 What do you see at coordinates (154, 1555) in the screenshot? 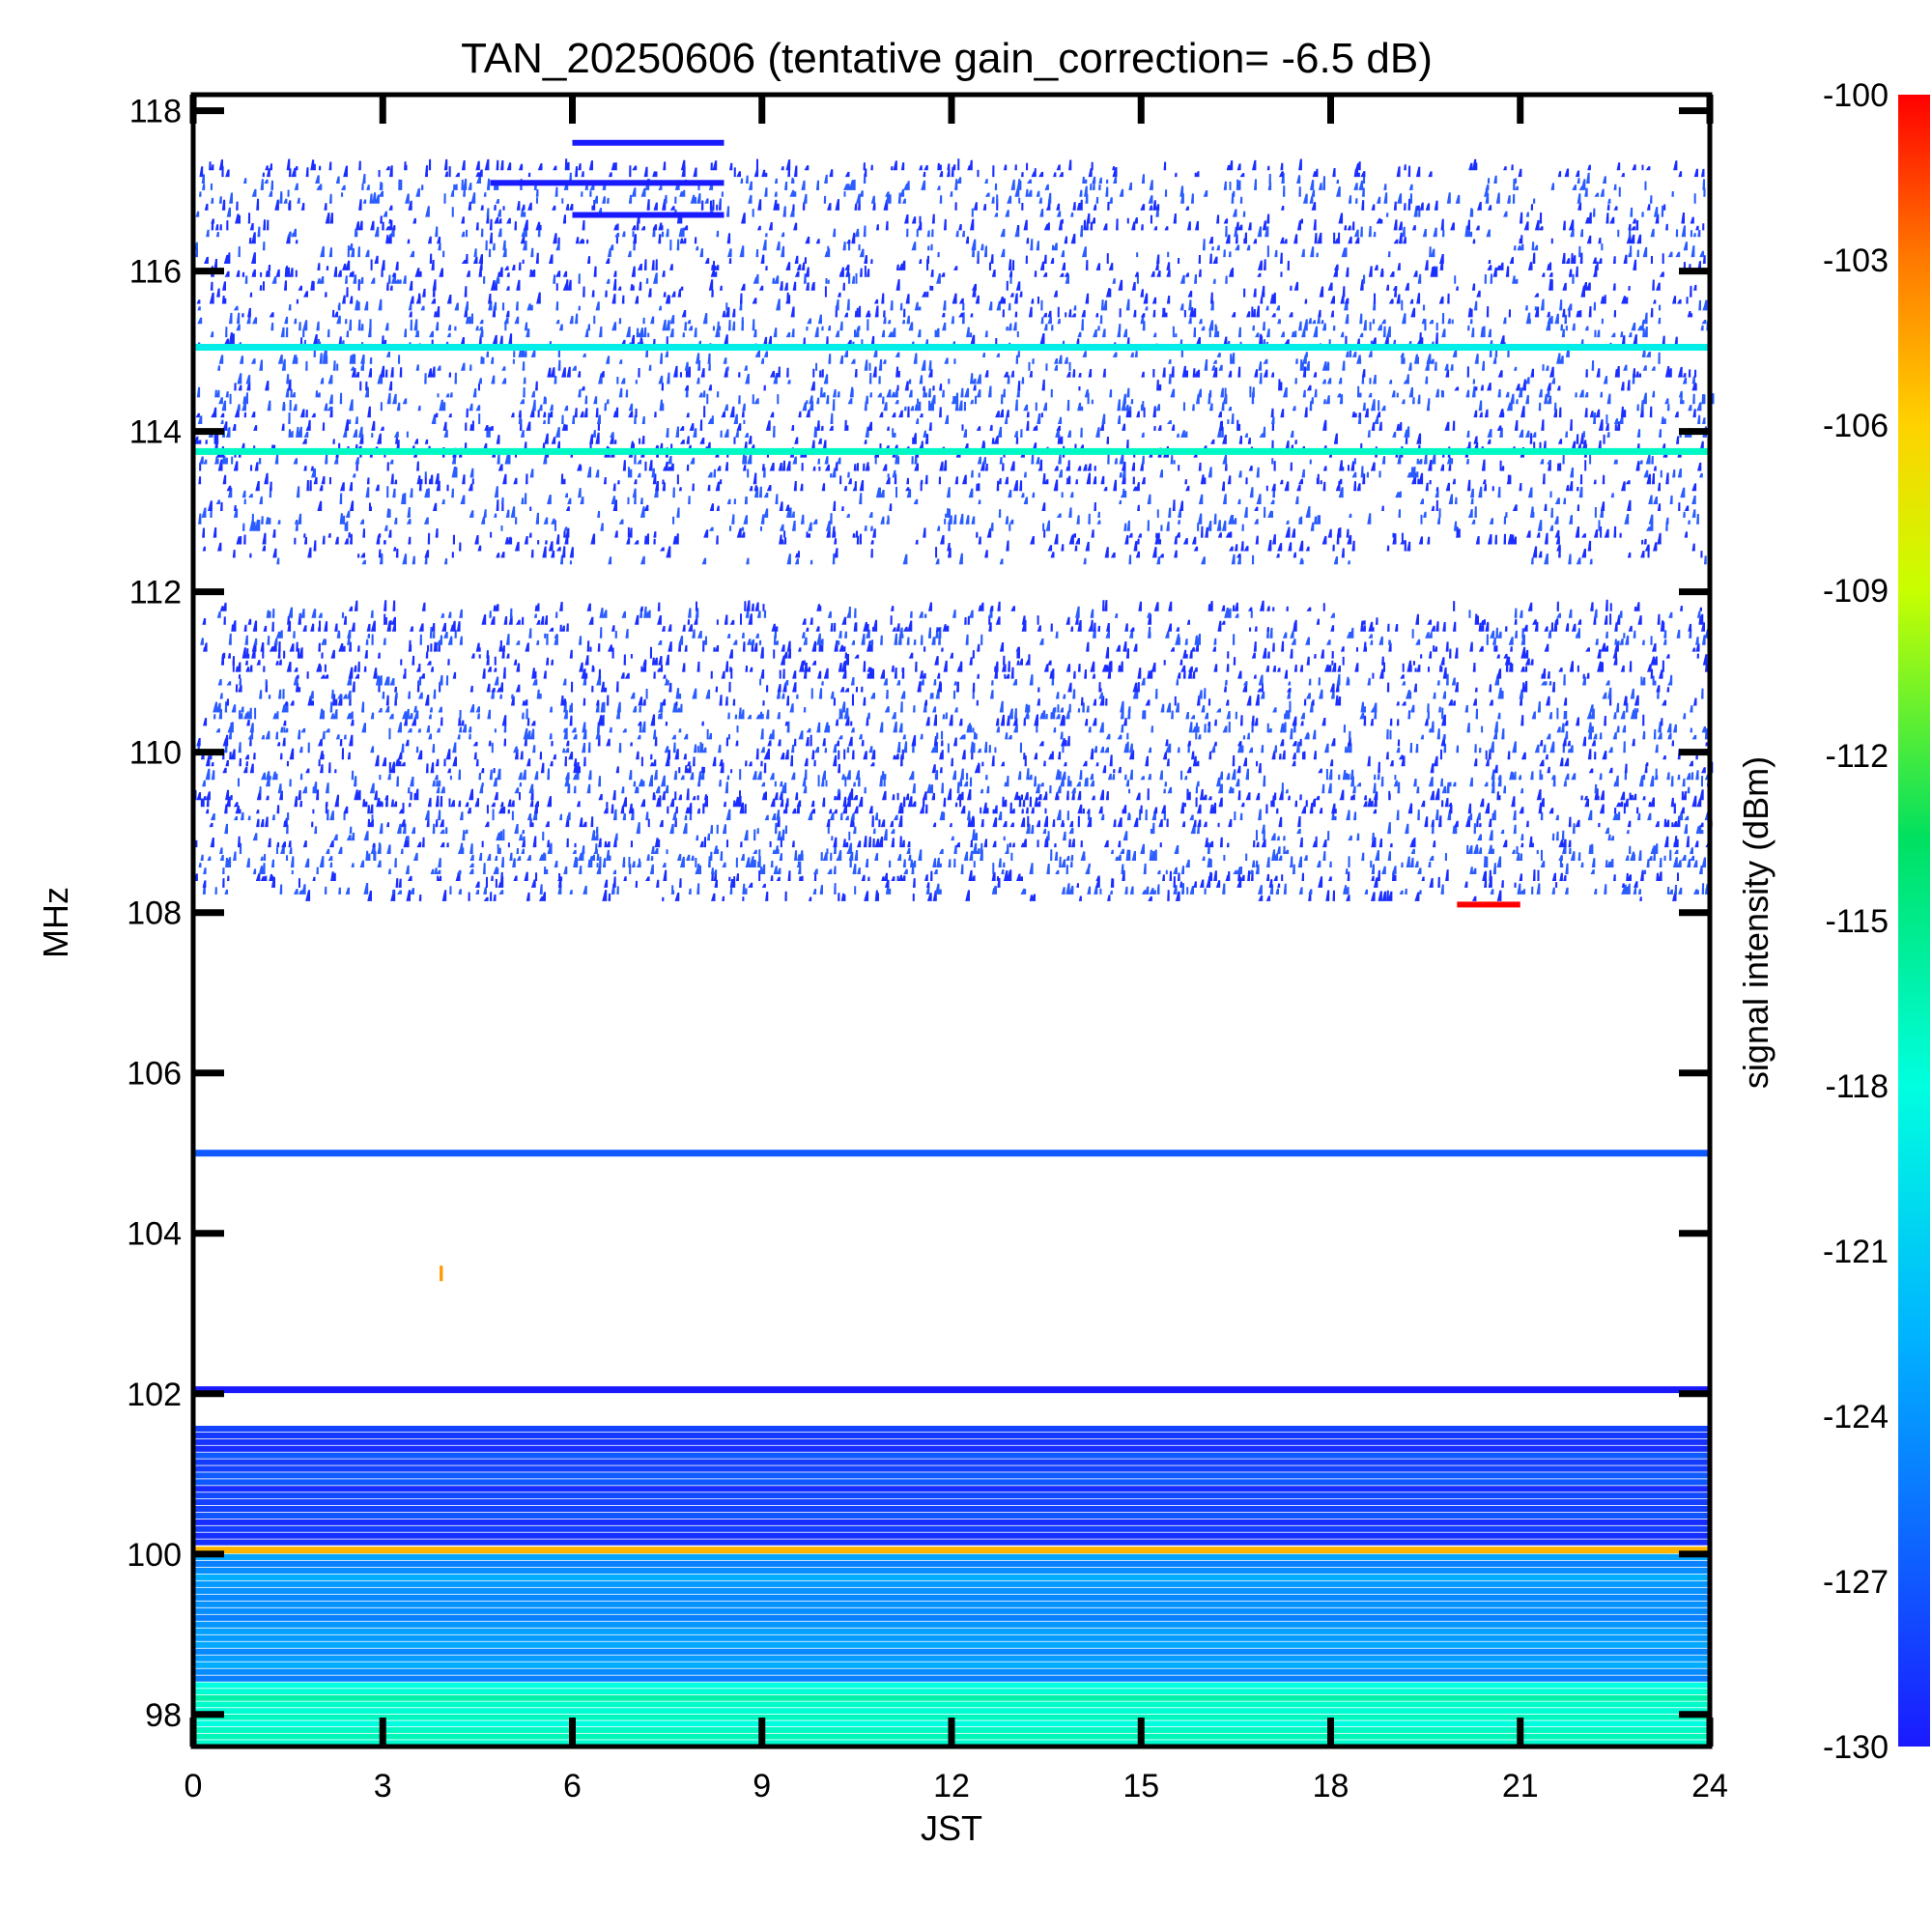
I see `svg-text: 100` at bounding box center [154, 1555].